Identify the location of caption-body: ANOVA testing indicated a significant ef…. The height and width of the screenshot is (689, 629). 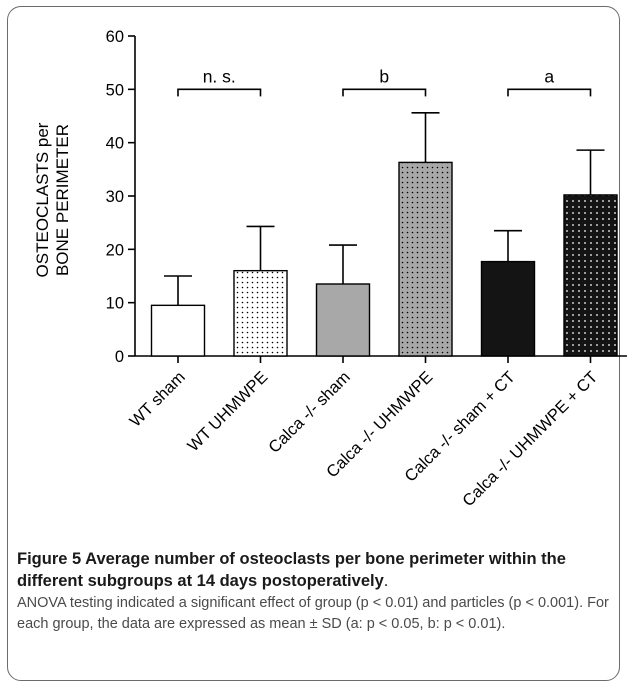
(313, 613).